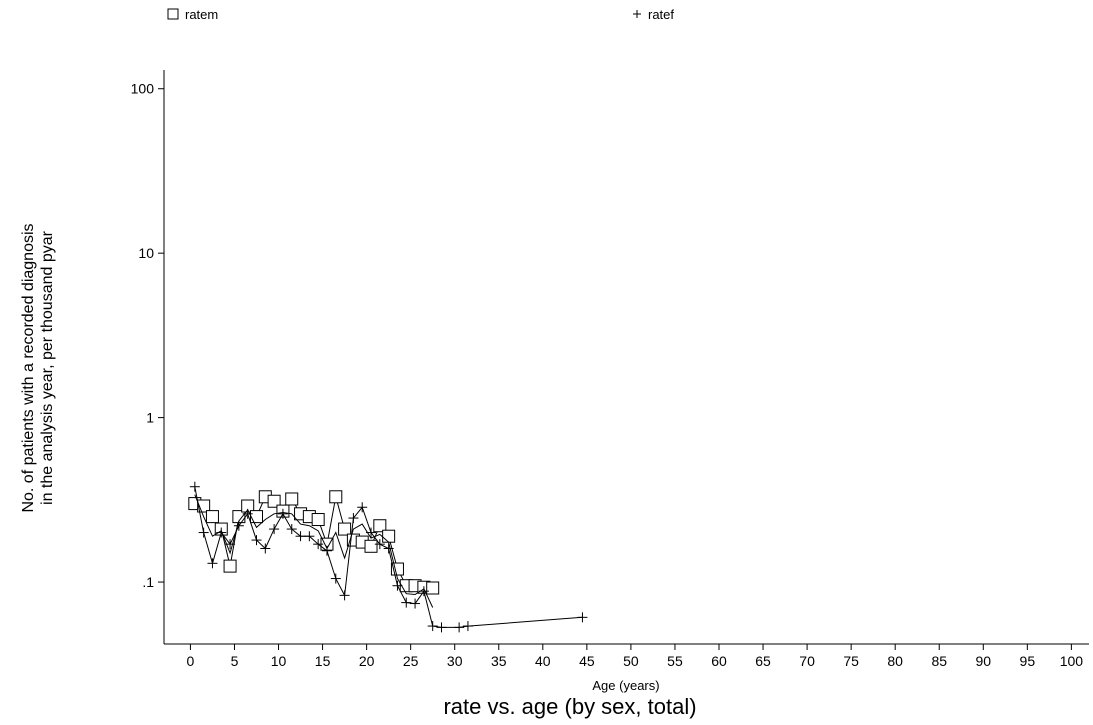 This screenshot has width=1093, height=725. What do you see at coordinates (1072, 661) in the screenshot?
I see `x-tick-label: 100` at bounding box center [1072, 661].